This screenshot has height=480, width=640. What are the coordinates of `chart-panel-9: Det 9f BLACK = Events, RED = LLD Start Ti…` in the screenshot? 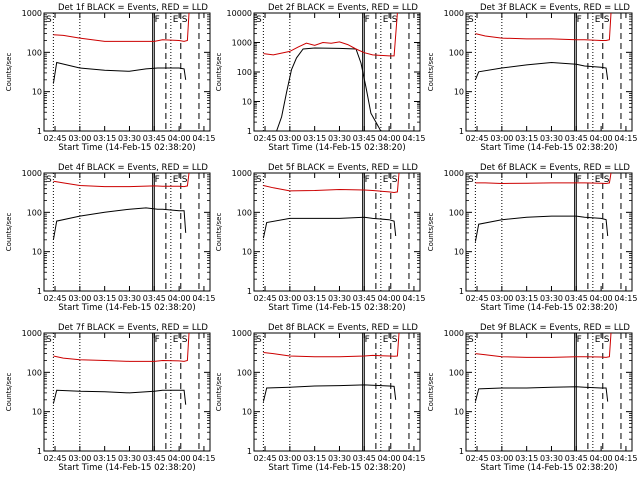 It's located at (532, 398).